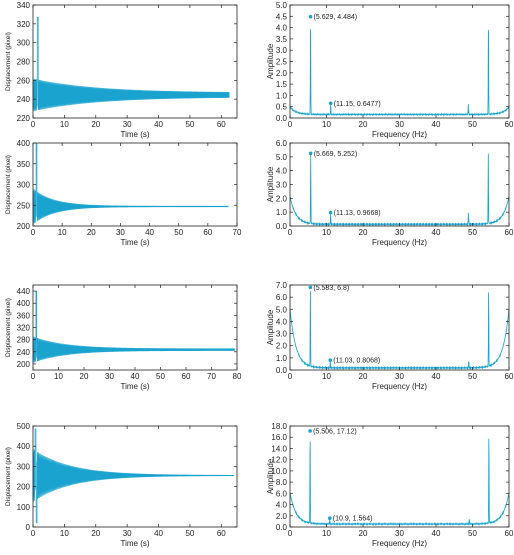 The width and height of the screenshot is (514, 555). I want to click on y-tick-label: 3.5, so click(282, 39).